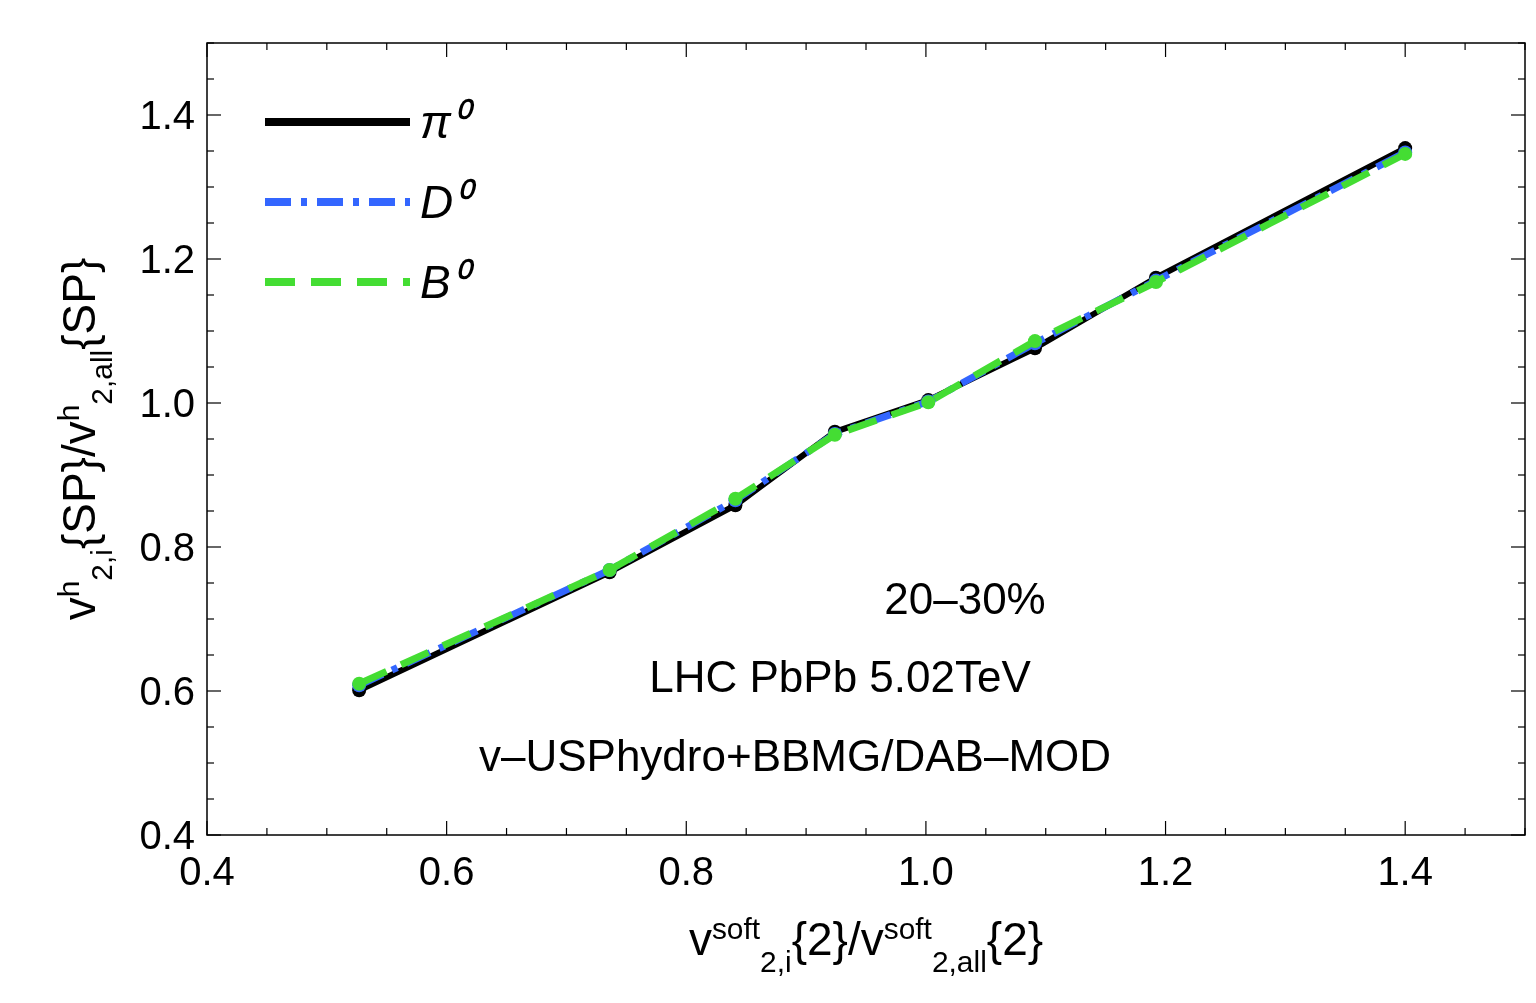 This screenshot has width=1536, height=1003. What do you see at coordinates (446, 871) in the screenshot?
I see `x-tick-label: 0.6` at bounding box center [446, 871].